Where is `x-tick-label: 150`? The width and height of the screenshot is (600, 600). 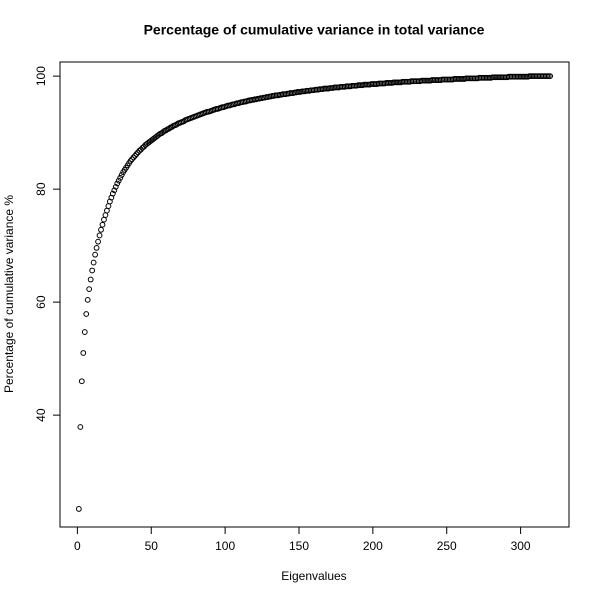
x-tick-label: 150 is located at coordinates (299, 546).